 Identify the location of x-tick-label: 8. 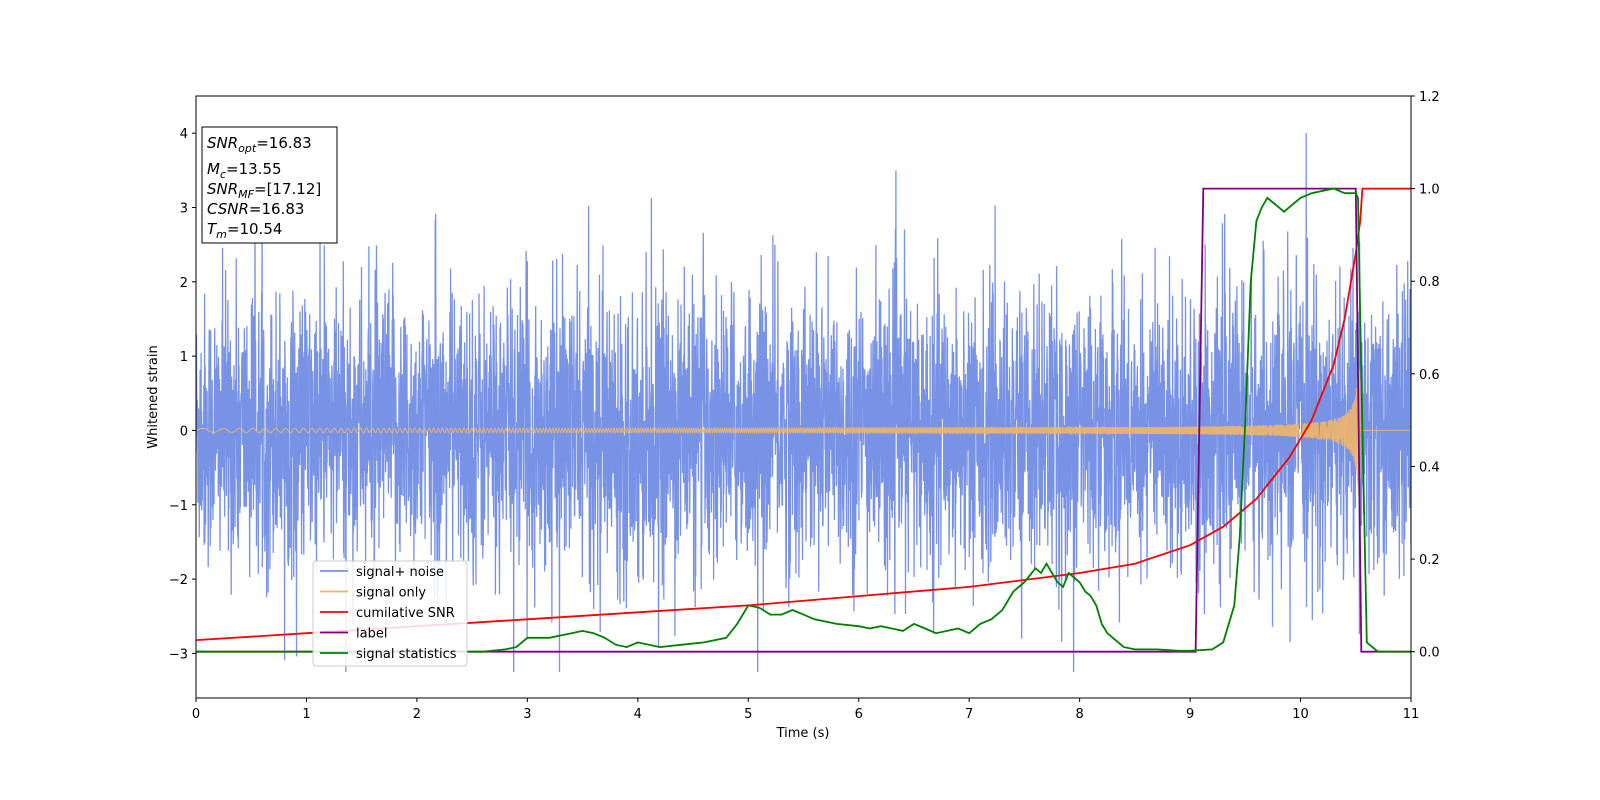
(1079, 714).